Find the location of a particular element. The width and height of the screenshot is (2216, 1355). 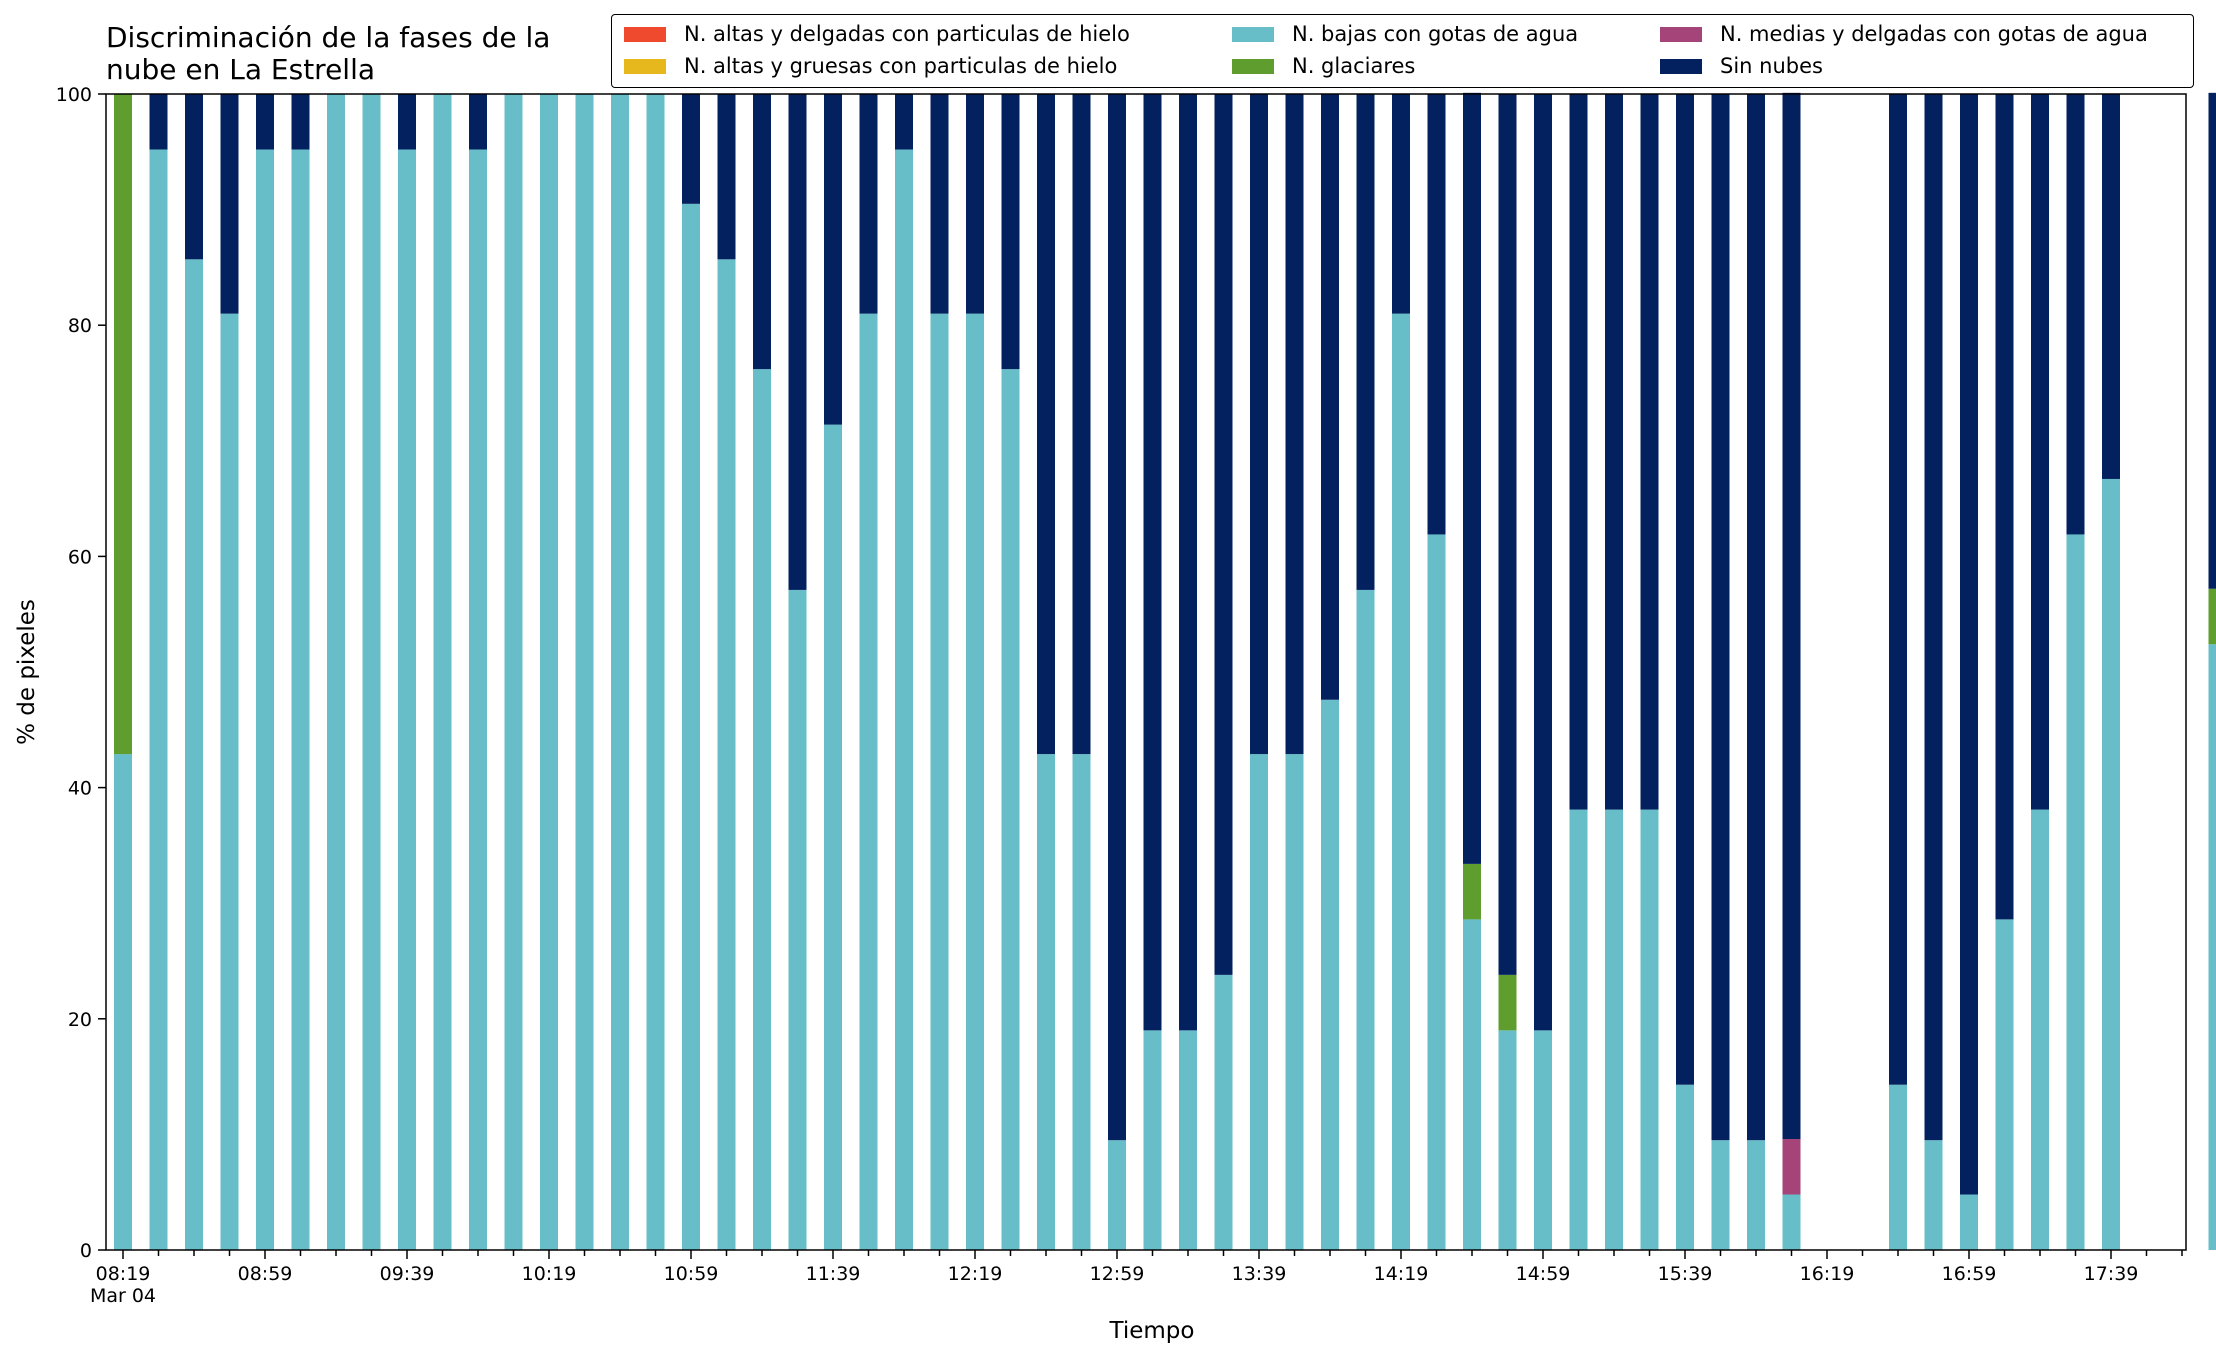

y-axis-label: % de pixeles is located at coordinates (27, 672).